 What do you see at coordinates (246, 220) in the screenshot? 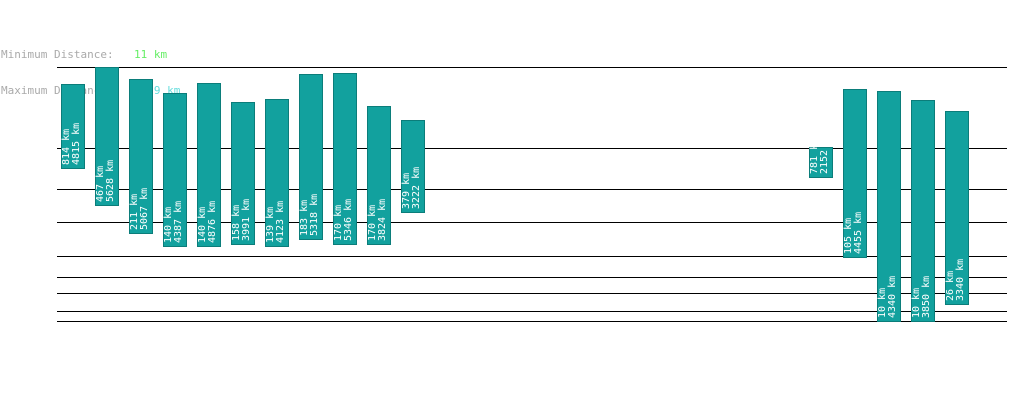
I see `bar-label: 3991 km` at bounding box center [246, 220].